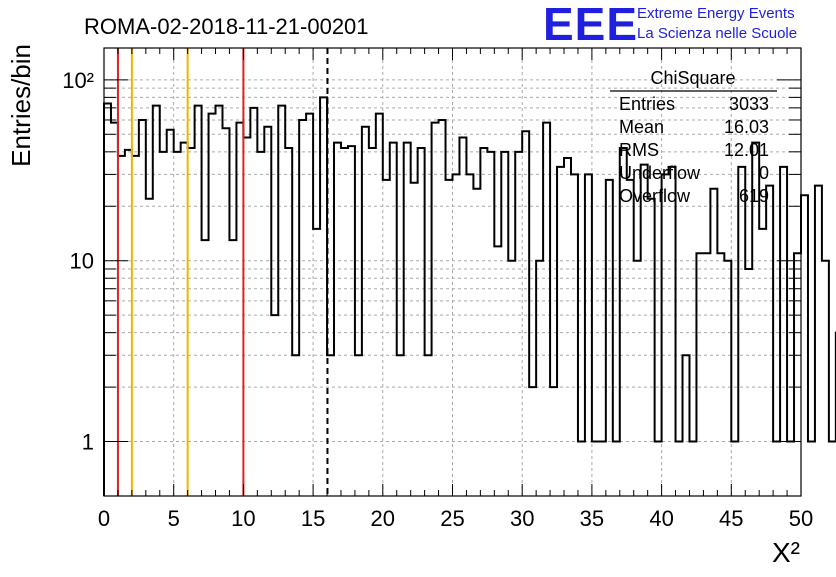  I want to click on x-tick-label: 15, so click(313, 518).